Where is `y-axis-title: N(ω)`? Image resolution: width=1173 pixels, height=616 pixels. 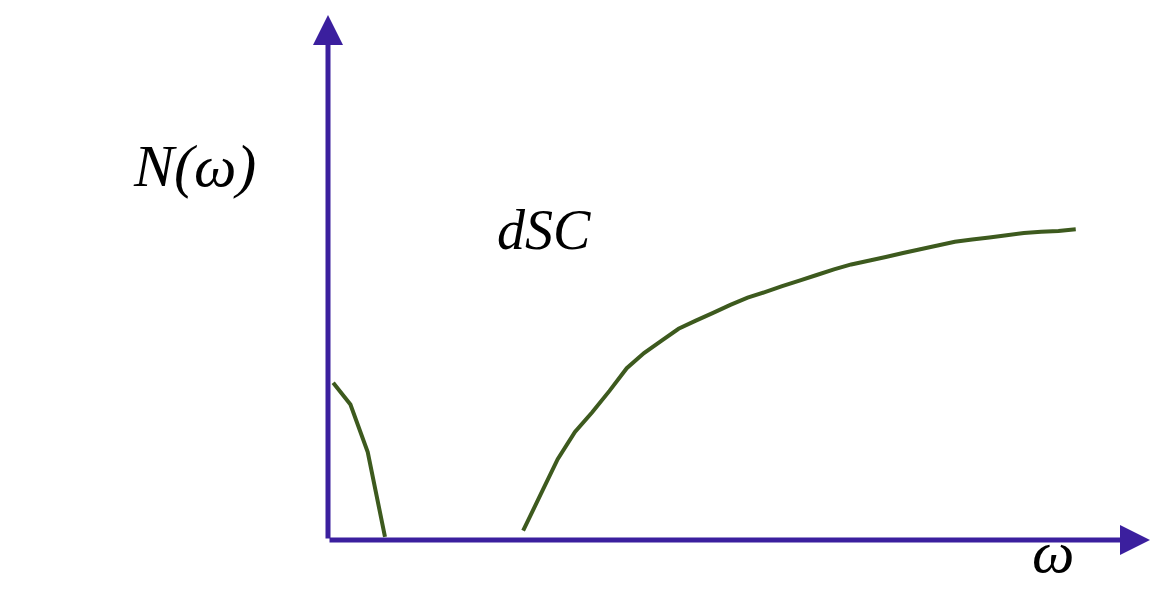 y-axis-title: N(ω) is located at coordinates (195, 166).